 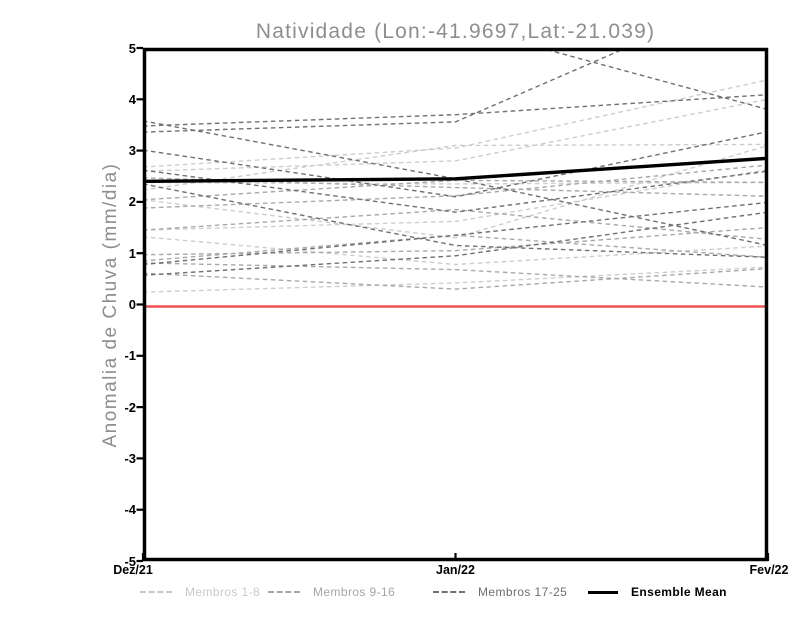 What do you see at coordinates (133, 570) in the screenshot?
I see `x-tick-label: Dez/21` at bounding box center [133, 570].